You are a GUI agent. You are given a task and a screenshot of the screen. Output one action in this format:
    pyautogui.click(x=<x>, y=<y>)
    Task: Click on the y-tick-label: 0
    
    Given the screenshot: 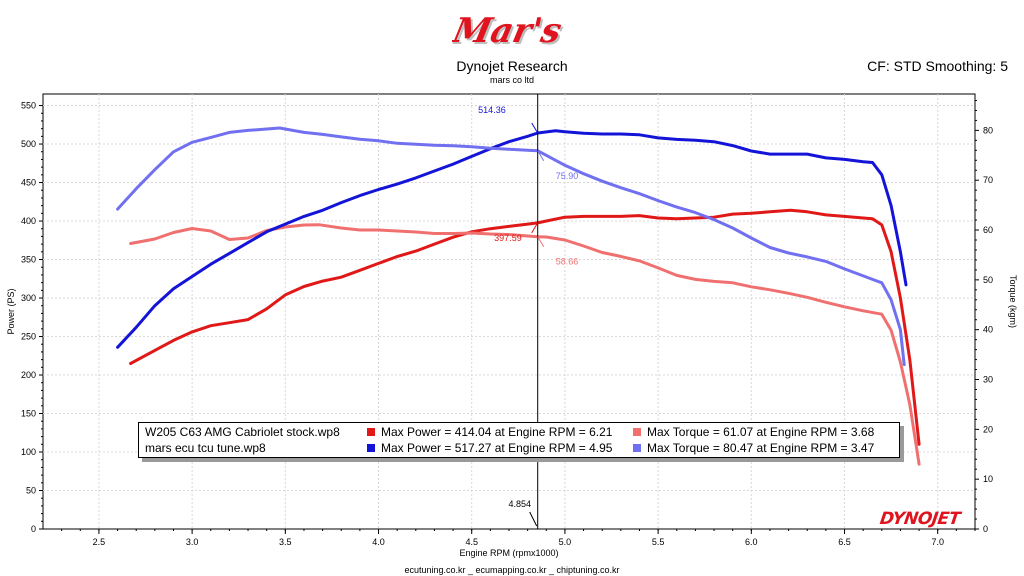 What is the action you would take?
    pyautogui.click(x=33, y=529)
    